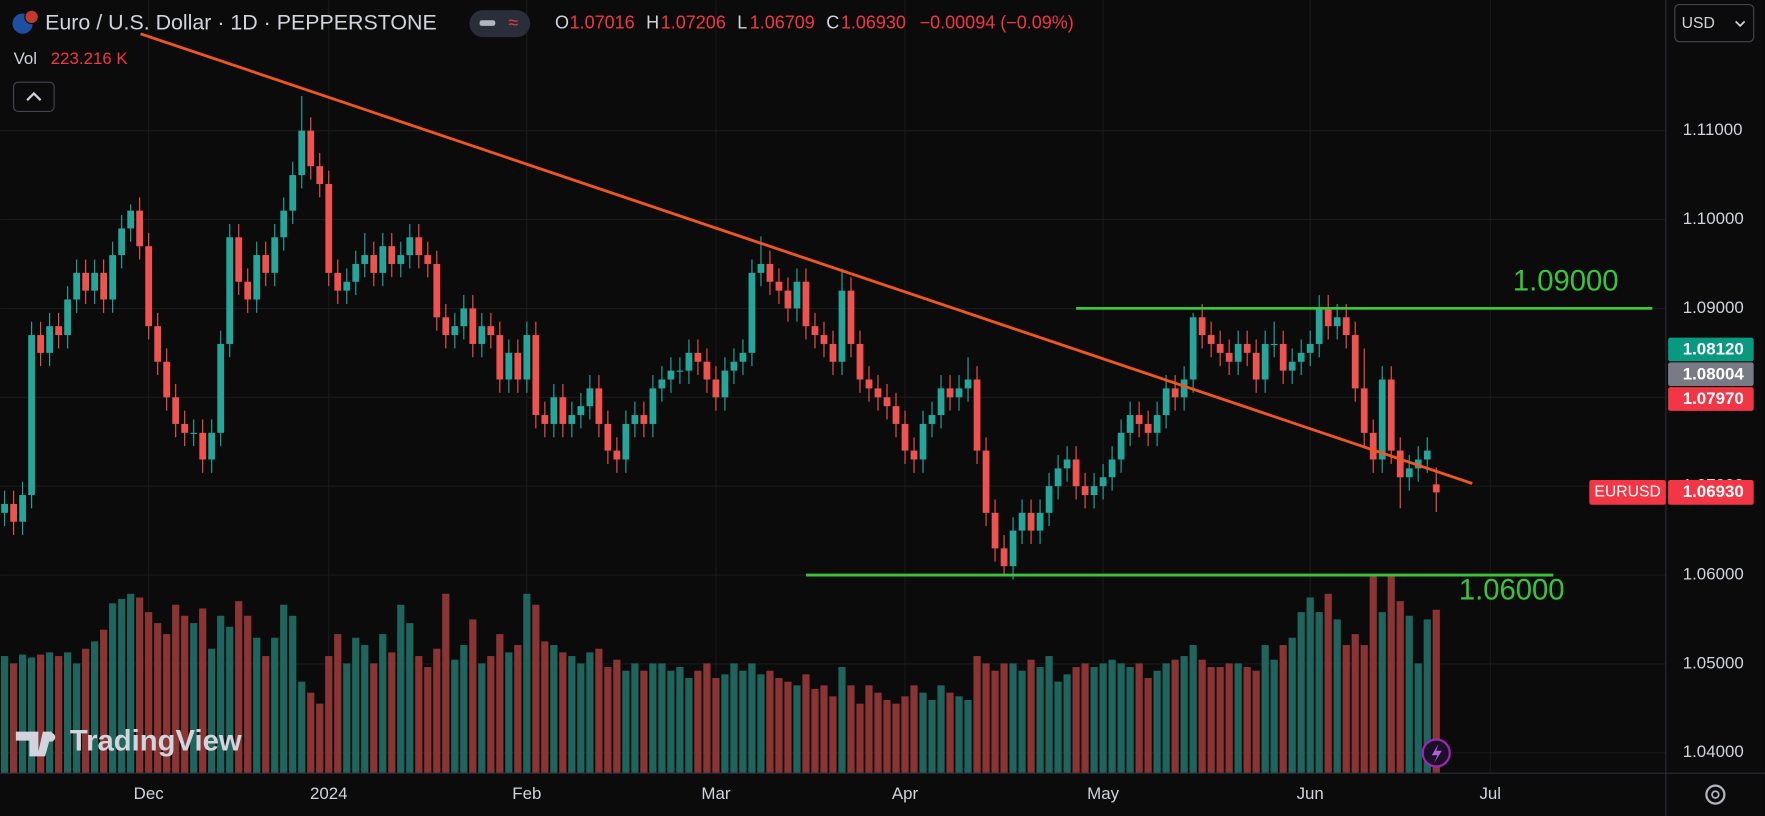 Image resolution: width=1765 pixels, height=816 pixels. Describe the element at coordinates (1310, 793) in the screenshot. I see `x-tick-label: Jun` at that location.